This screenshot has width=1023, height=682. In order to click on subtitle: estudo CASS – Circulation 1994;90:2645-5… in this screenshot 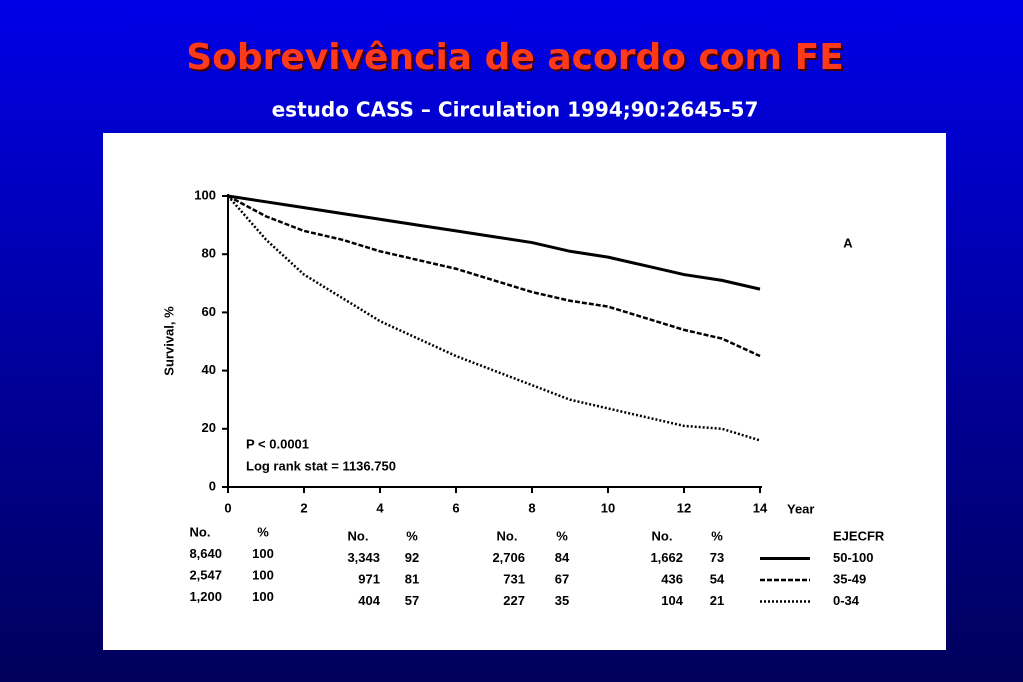, I will do `click(515, 110)`.